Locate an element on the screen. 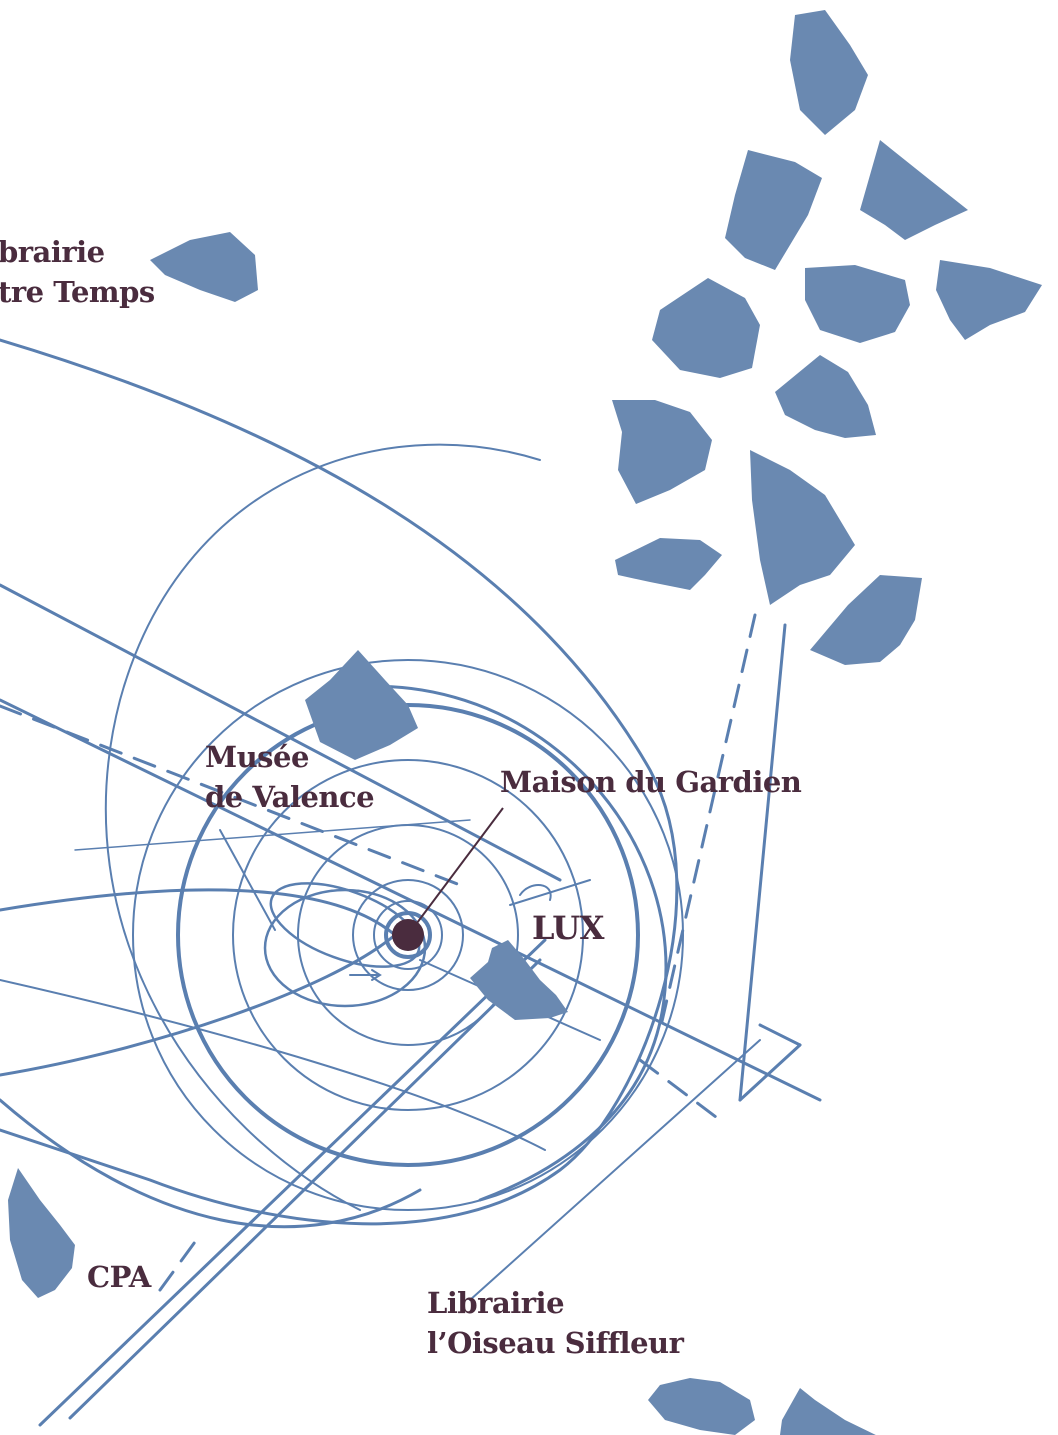 The height and width of the screenshot is (1435, 1058). label-librairie-autre-temps: brairie tre Temps is located at coordinates (77, 272).